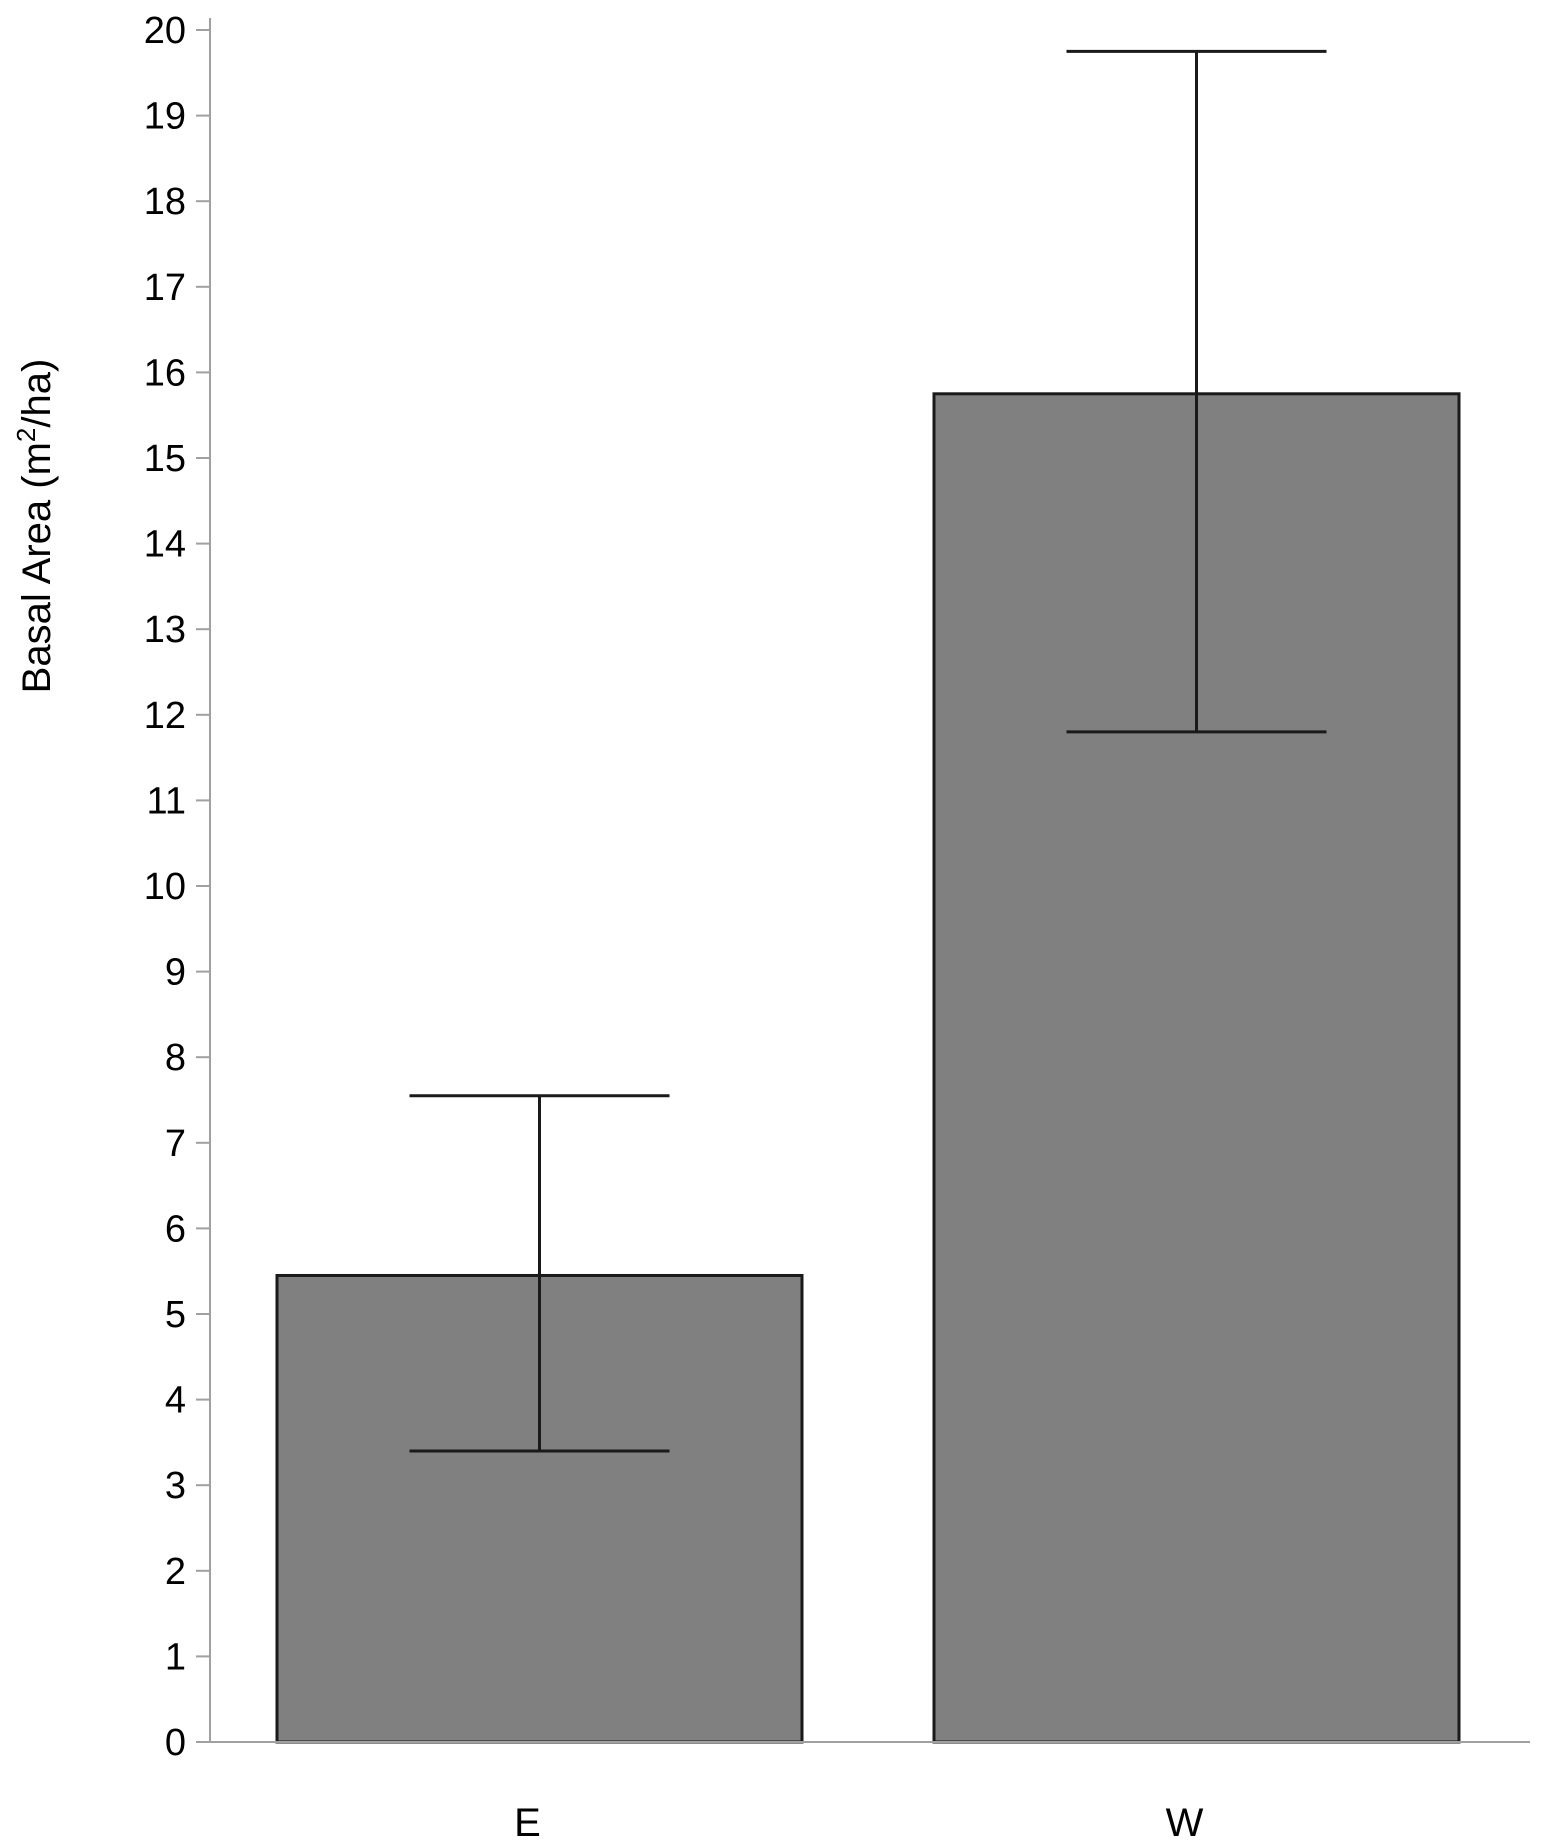 This screenshot has height=1844, width=1555. What do you see at coordinates (175, 1229) in the screenshot?
I see `y-tick-label: 6` at bounding box center [175, 1229].